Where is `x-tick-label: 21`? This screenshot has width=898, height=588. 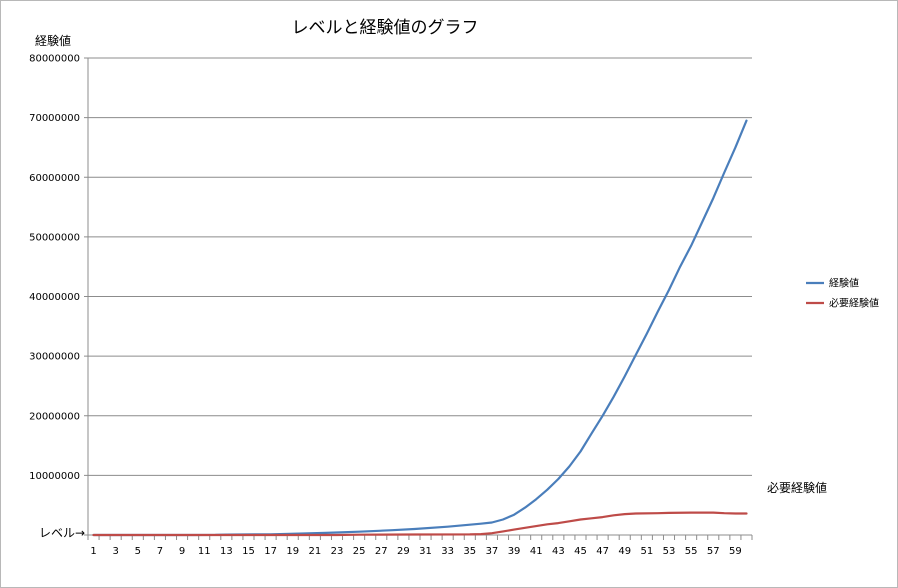
x-tick-label: 21 is located at coordinates (314, 551).